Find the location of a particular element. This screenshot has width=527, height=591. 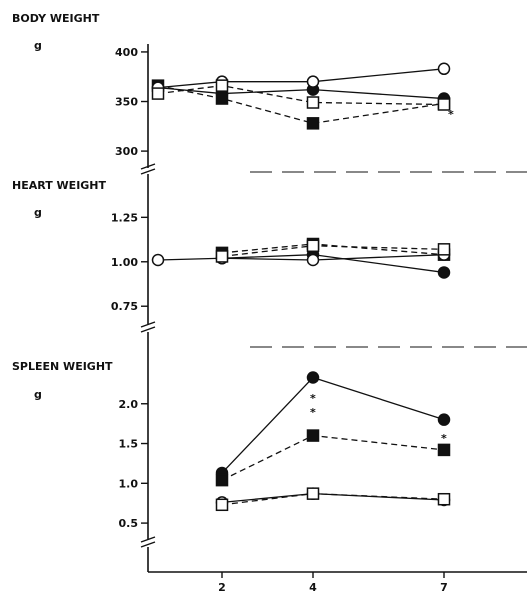

y-tick-label: 1.5 is located at coordinates (129, 444).